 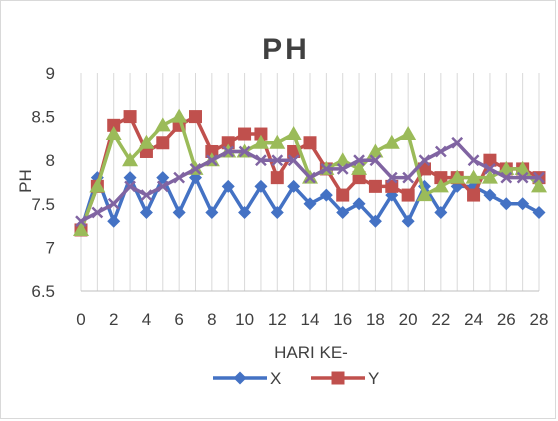 I want to click on x-tick-label: 28, so click(x=539, y=319).